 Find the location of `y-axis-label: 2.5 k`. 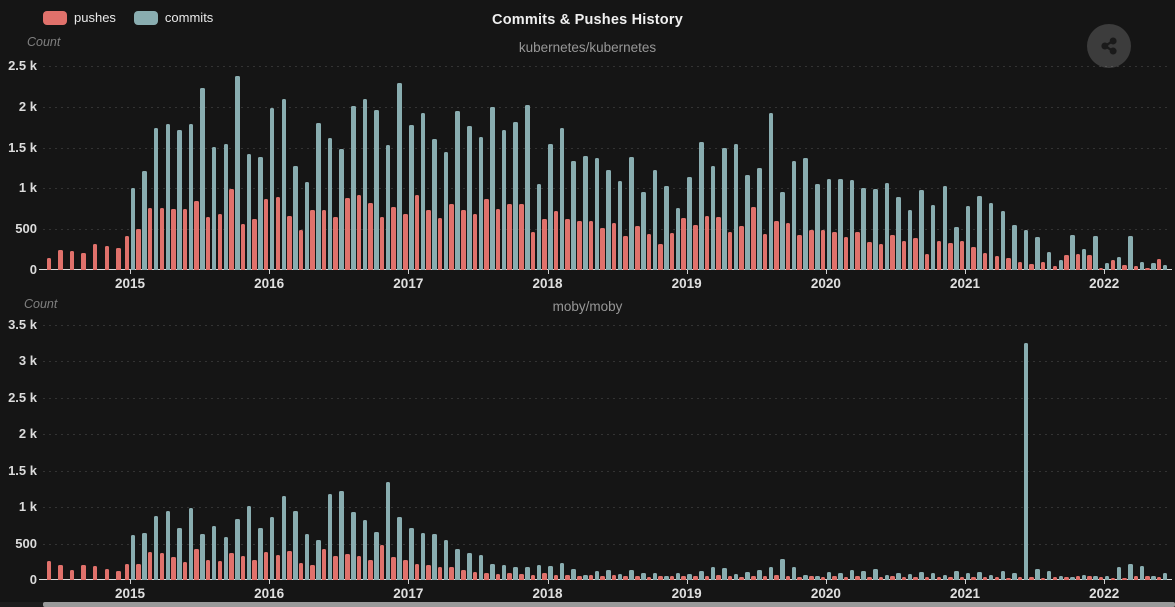

y-axis-label: 2.5 k is located at coordinates (22, 65).